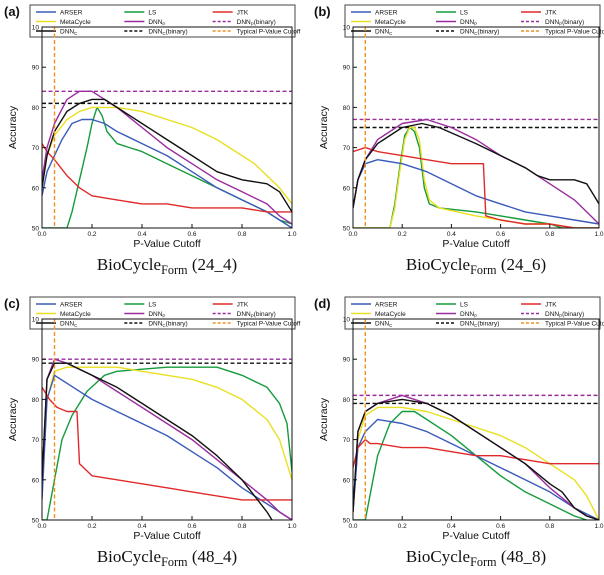  I want to click on series-metacycle-line, so click(167, 427).